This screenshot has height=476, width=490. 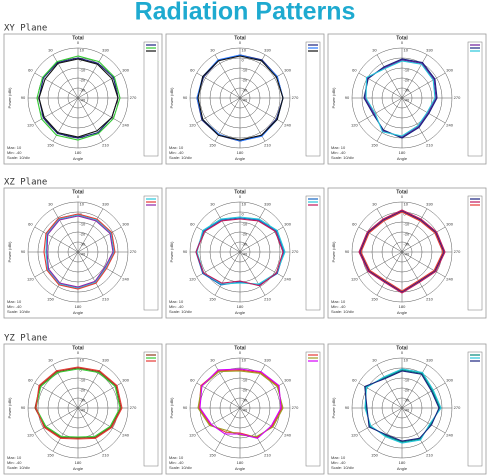 I want to click on r-tick-label: 0, so click(x=81, y=214).